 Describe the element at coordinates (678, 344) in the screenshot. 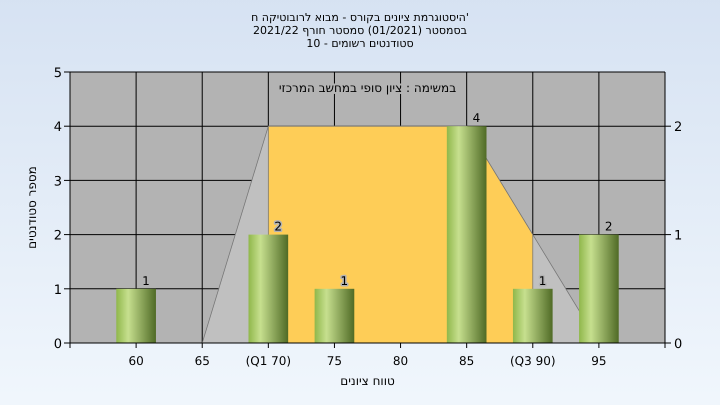

I see `y2-tick-label: 0` at that location.